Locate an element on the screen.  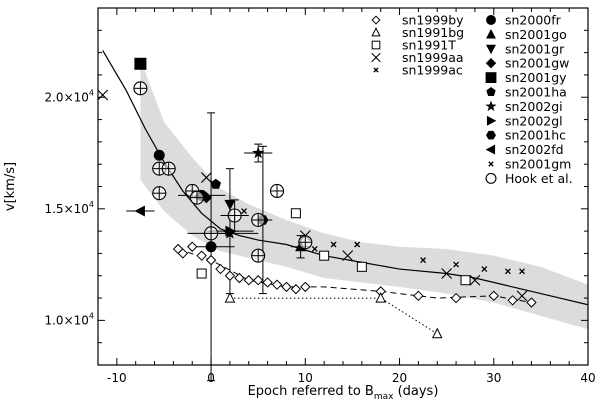
data-point-sn2002fd is located at coordinates (139, 211).